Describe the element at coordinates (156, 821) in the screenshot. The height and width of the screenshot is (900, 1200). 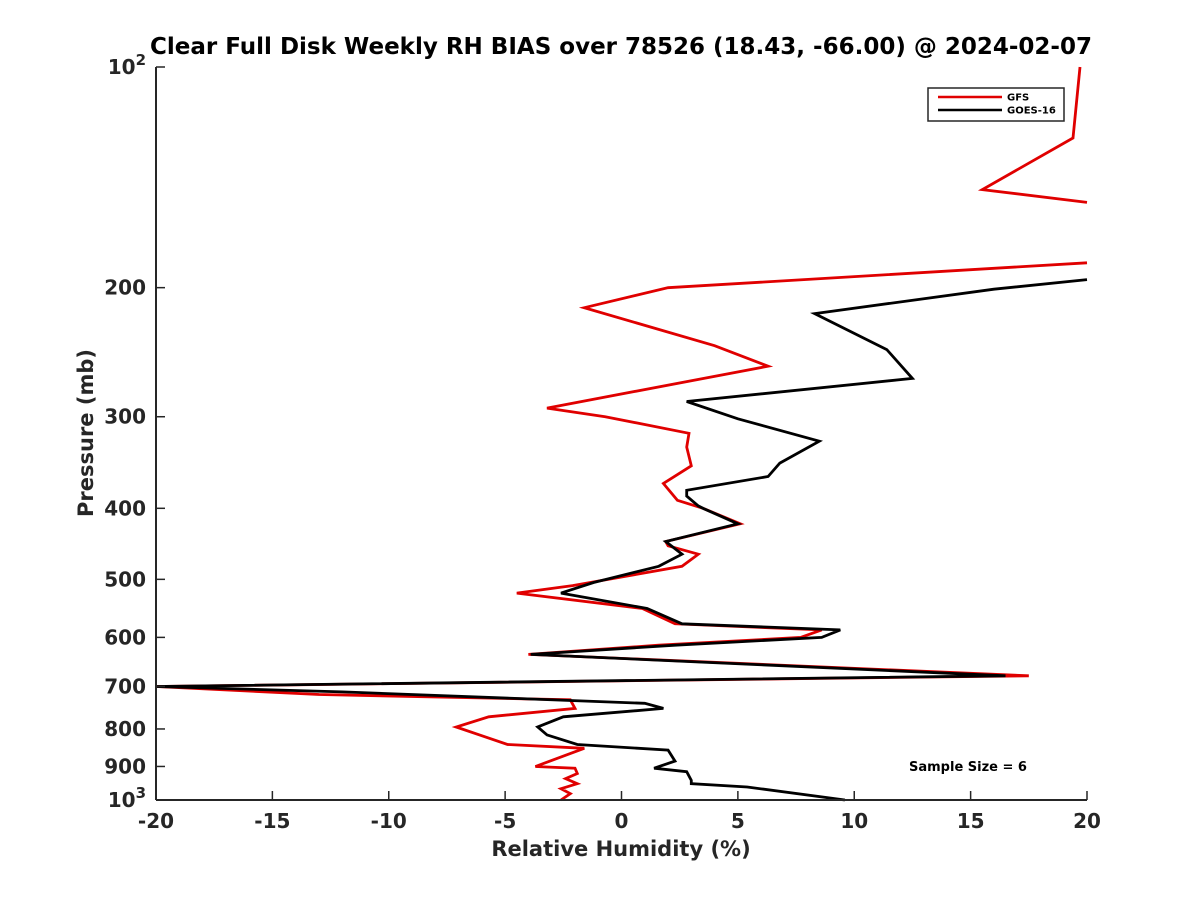
I see `x-tick-label: -20` at that location.